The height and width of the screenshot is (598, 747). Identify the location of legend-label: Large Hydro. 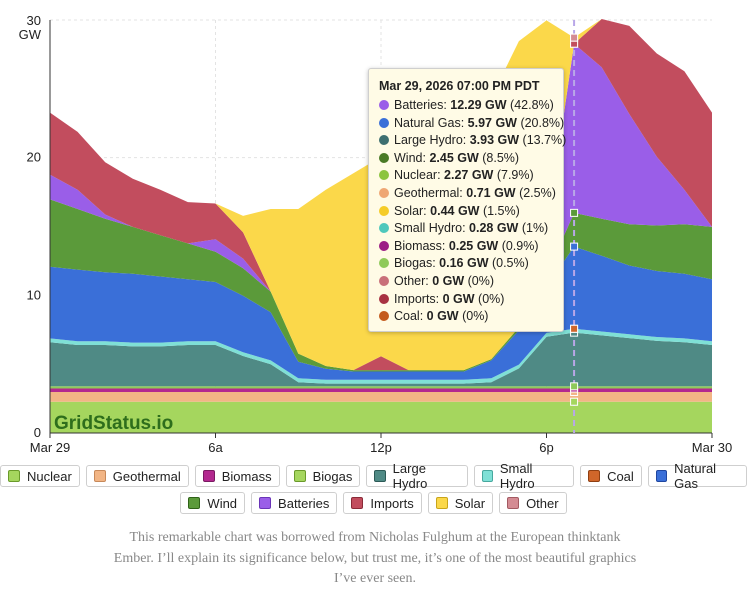
(410, 476).